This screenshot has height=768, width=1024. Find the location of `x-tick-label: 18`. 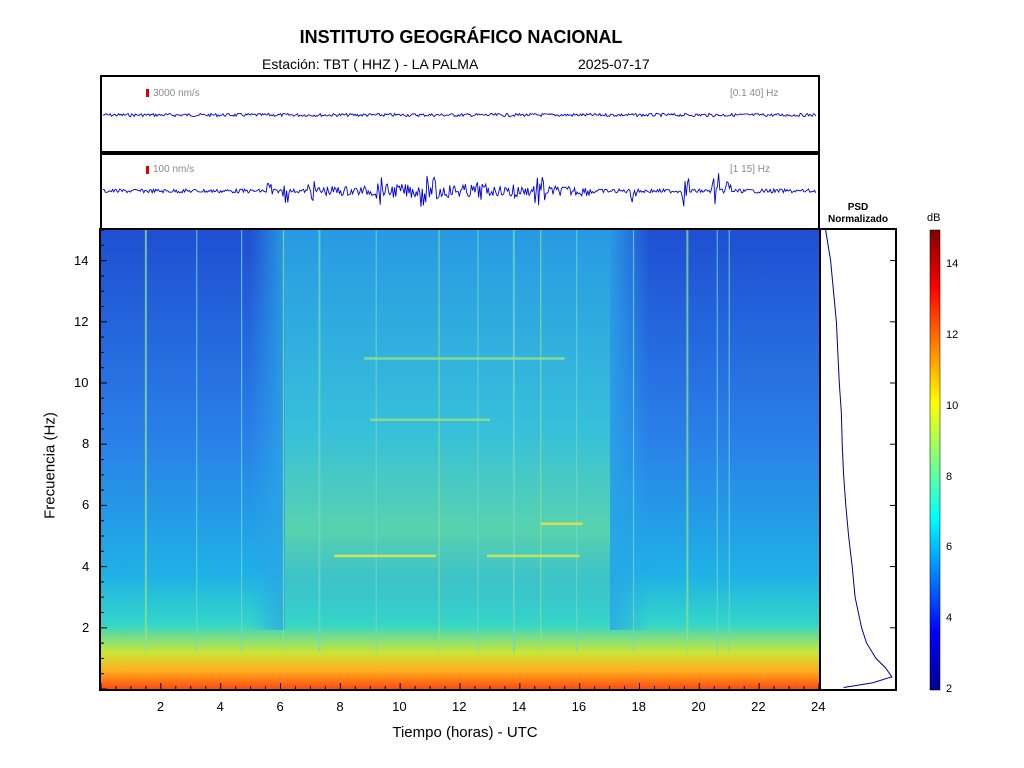

x-tick-label: 18 is located at coordinates (638, 706).